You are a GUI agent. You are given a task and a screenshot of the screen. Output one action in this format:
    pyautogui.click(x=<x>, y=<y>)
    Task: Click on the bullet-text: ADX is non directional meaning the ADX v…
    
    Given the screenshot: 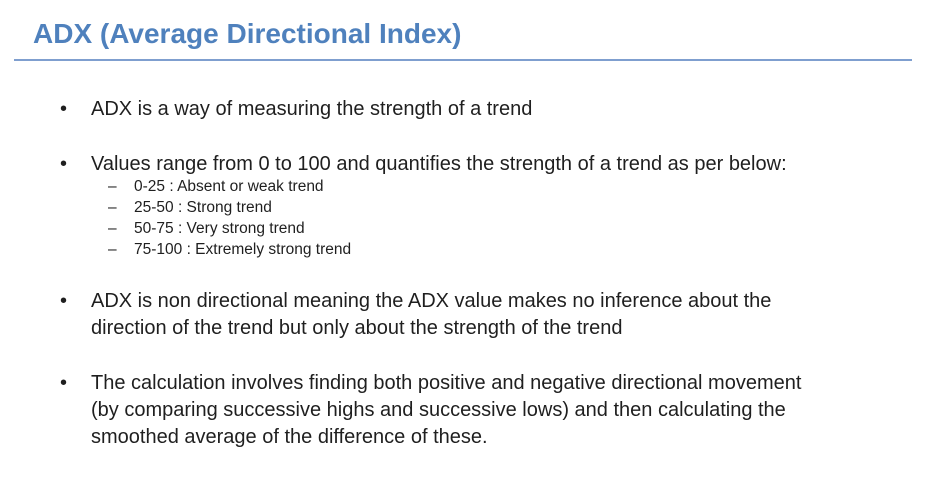 What is the action you would take?
    pyautogui.click(x=431, y=301)
    